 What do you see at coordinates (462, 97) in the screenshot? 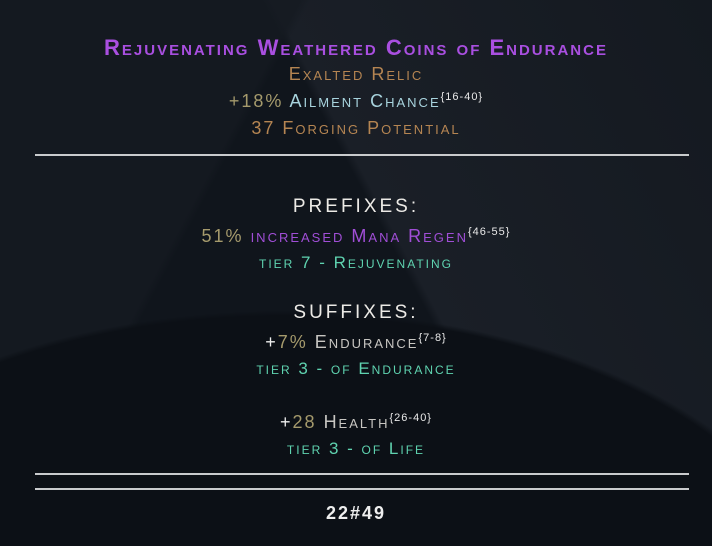
I see `implicit-range: {16-40}` at bounding box center [462, 97].